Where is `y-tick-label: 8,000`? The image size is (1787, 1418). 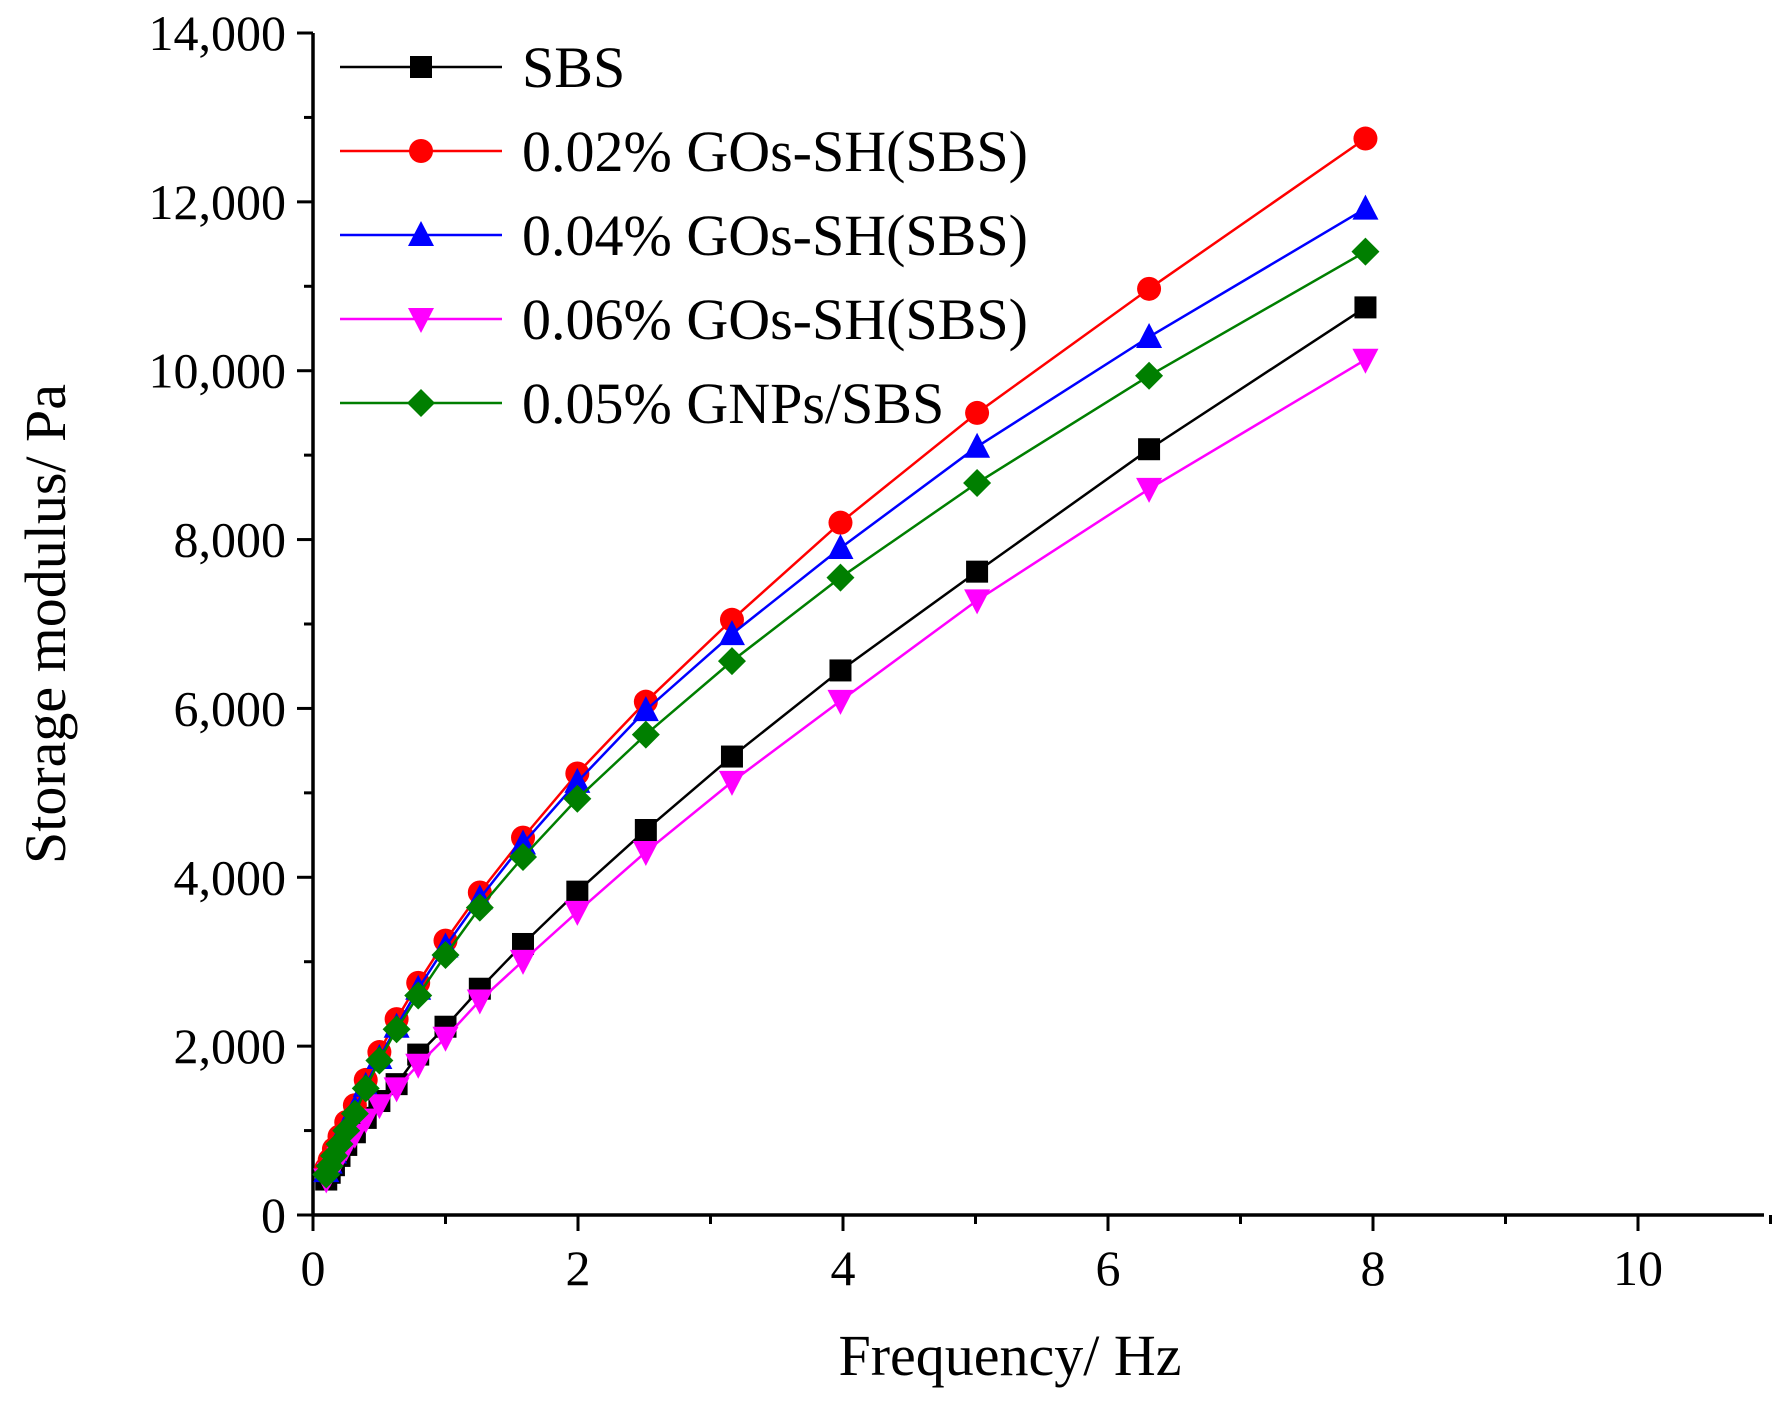
y-tick-label: 8,000 is located at coordinates (230, 540).